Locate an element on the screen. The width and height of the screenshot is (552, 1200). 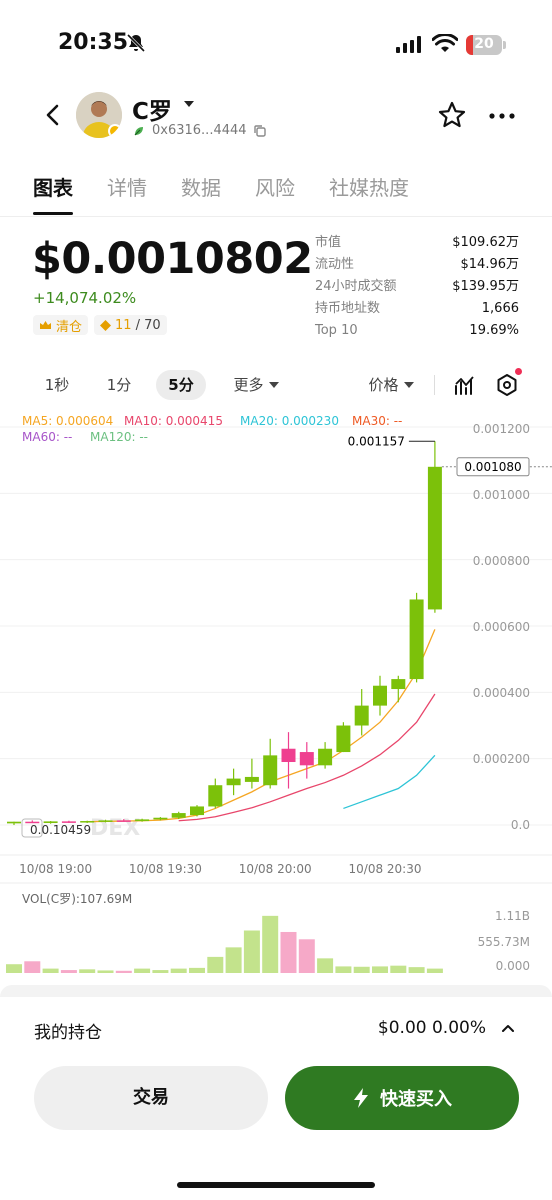
ma10-line is located at coordinates (307, 757).